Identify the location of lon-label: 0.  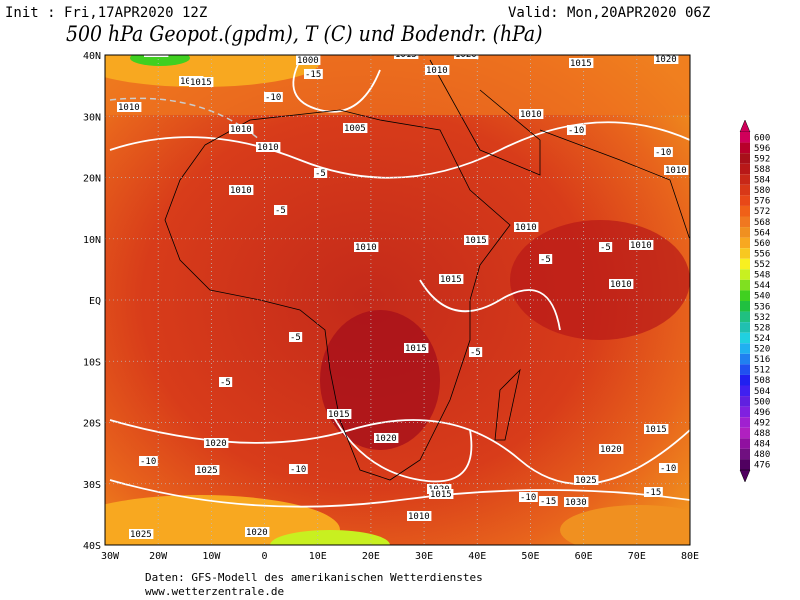
(265, 556).